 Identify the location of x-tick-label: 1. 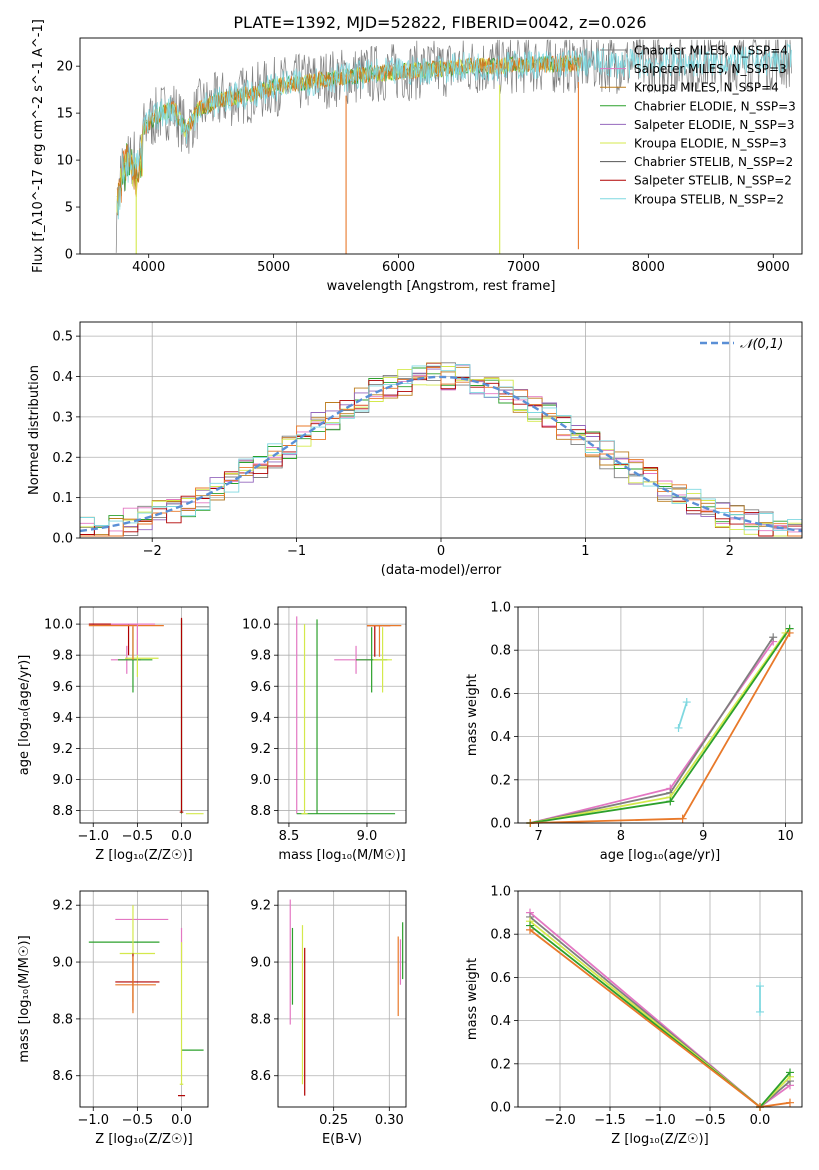
(585, 551).